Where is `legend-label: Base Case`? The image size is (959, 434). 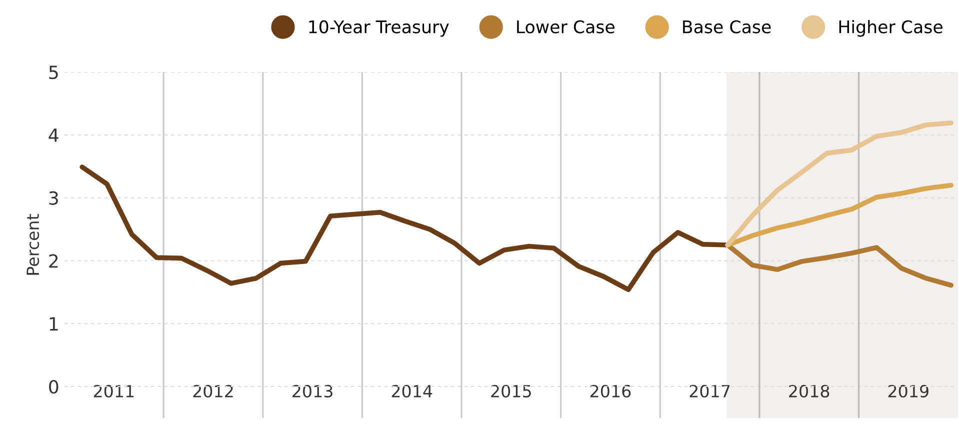
legend-label: Base Case is located at coordinates (727, 27).